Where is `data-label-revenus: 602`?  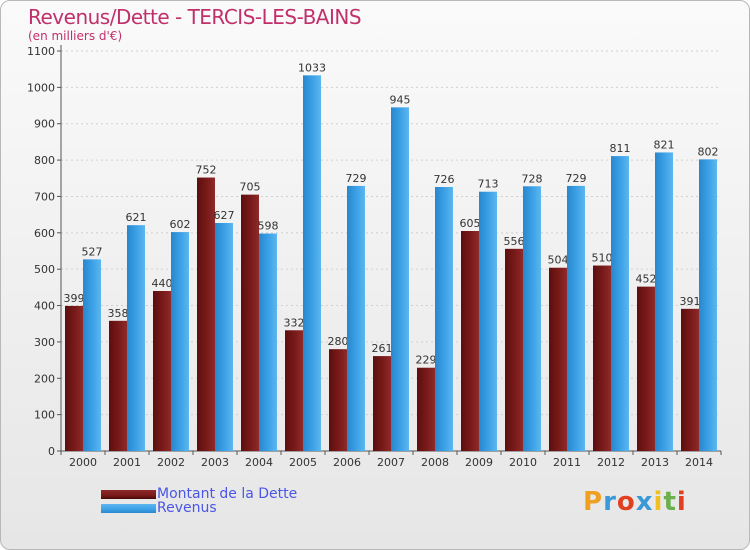 data-label-revenus: 602 is located at coordinates (180, 224).